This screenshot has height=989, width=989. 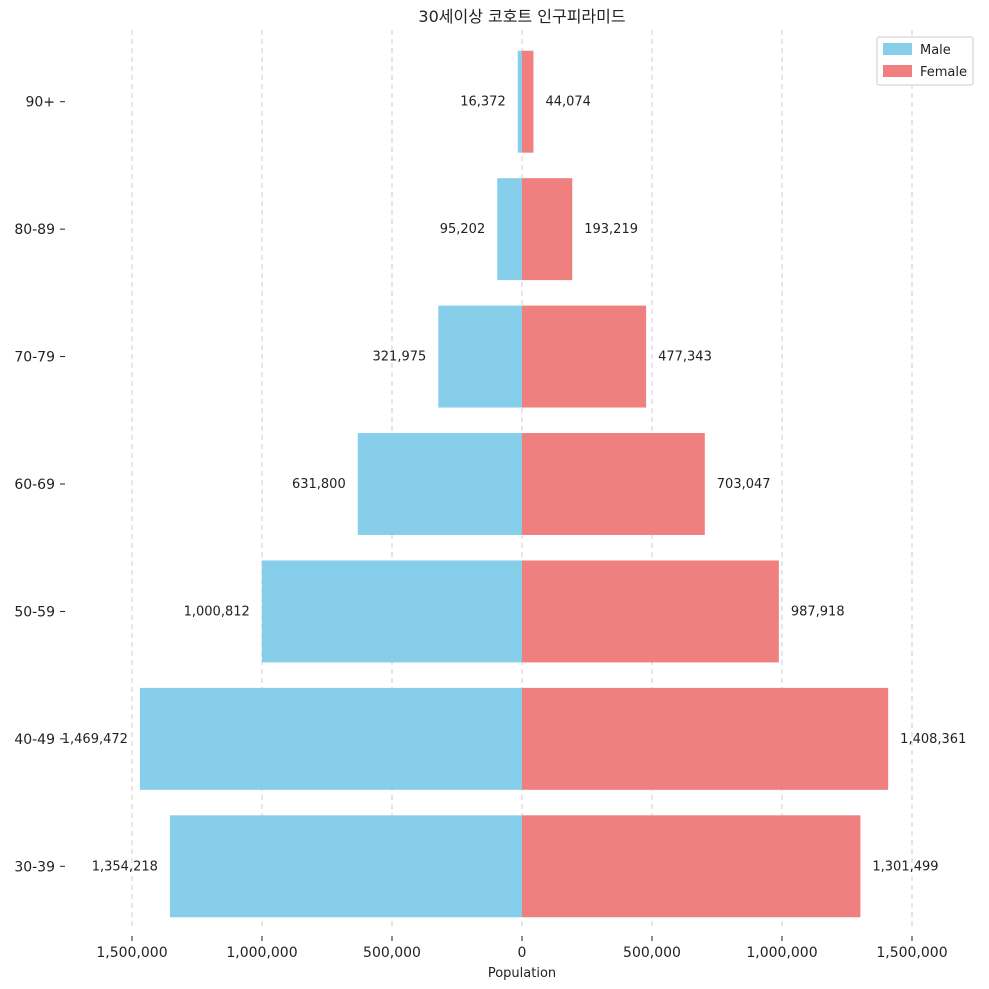 What do you see at coordinates (34, 740) in the screenshot?
I see `y-tick-label-40-49: 40-49` at bounding box center [34, 740].